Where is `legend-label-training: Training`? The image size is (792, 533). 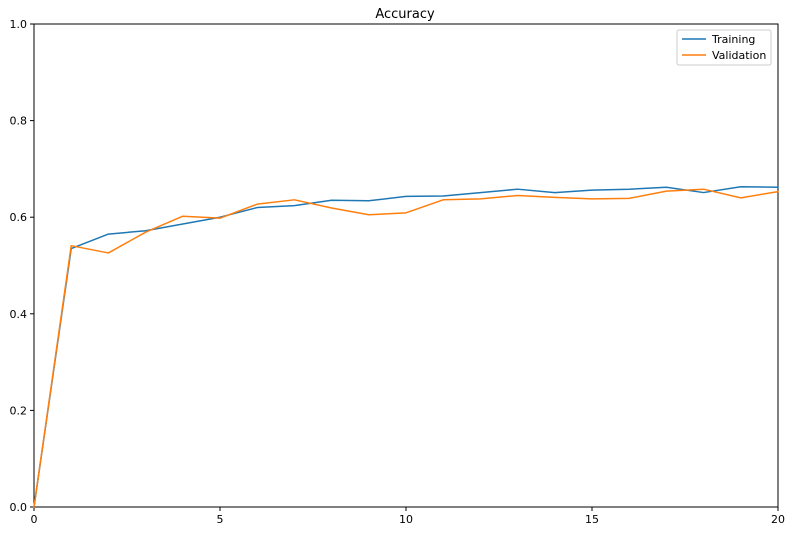 legend-label-training: Training is located at coordinates (733, 39).